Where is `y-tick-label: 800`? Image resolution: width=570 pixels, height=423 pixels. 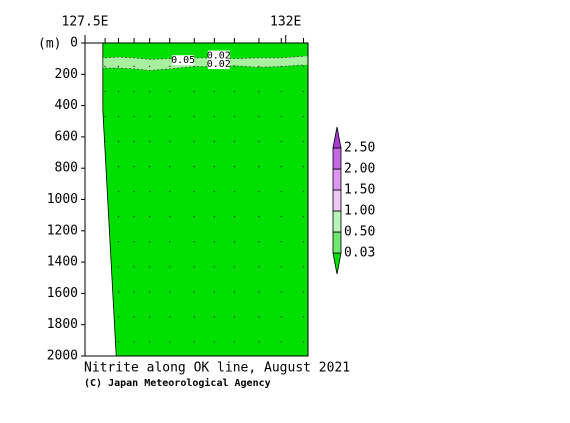
y-tick-label: 800 is located at coordinates (66, 168).